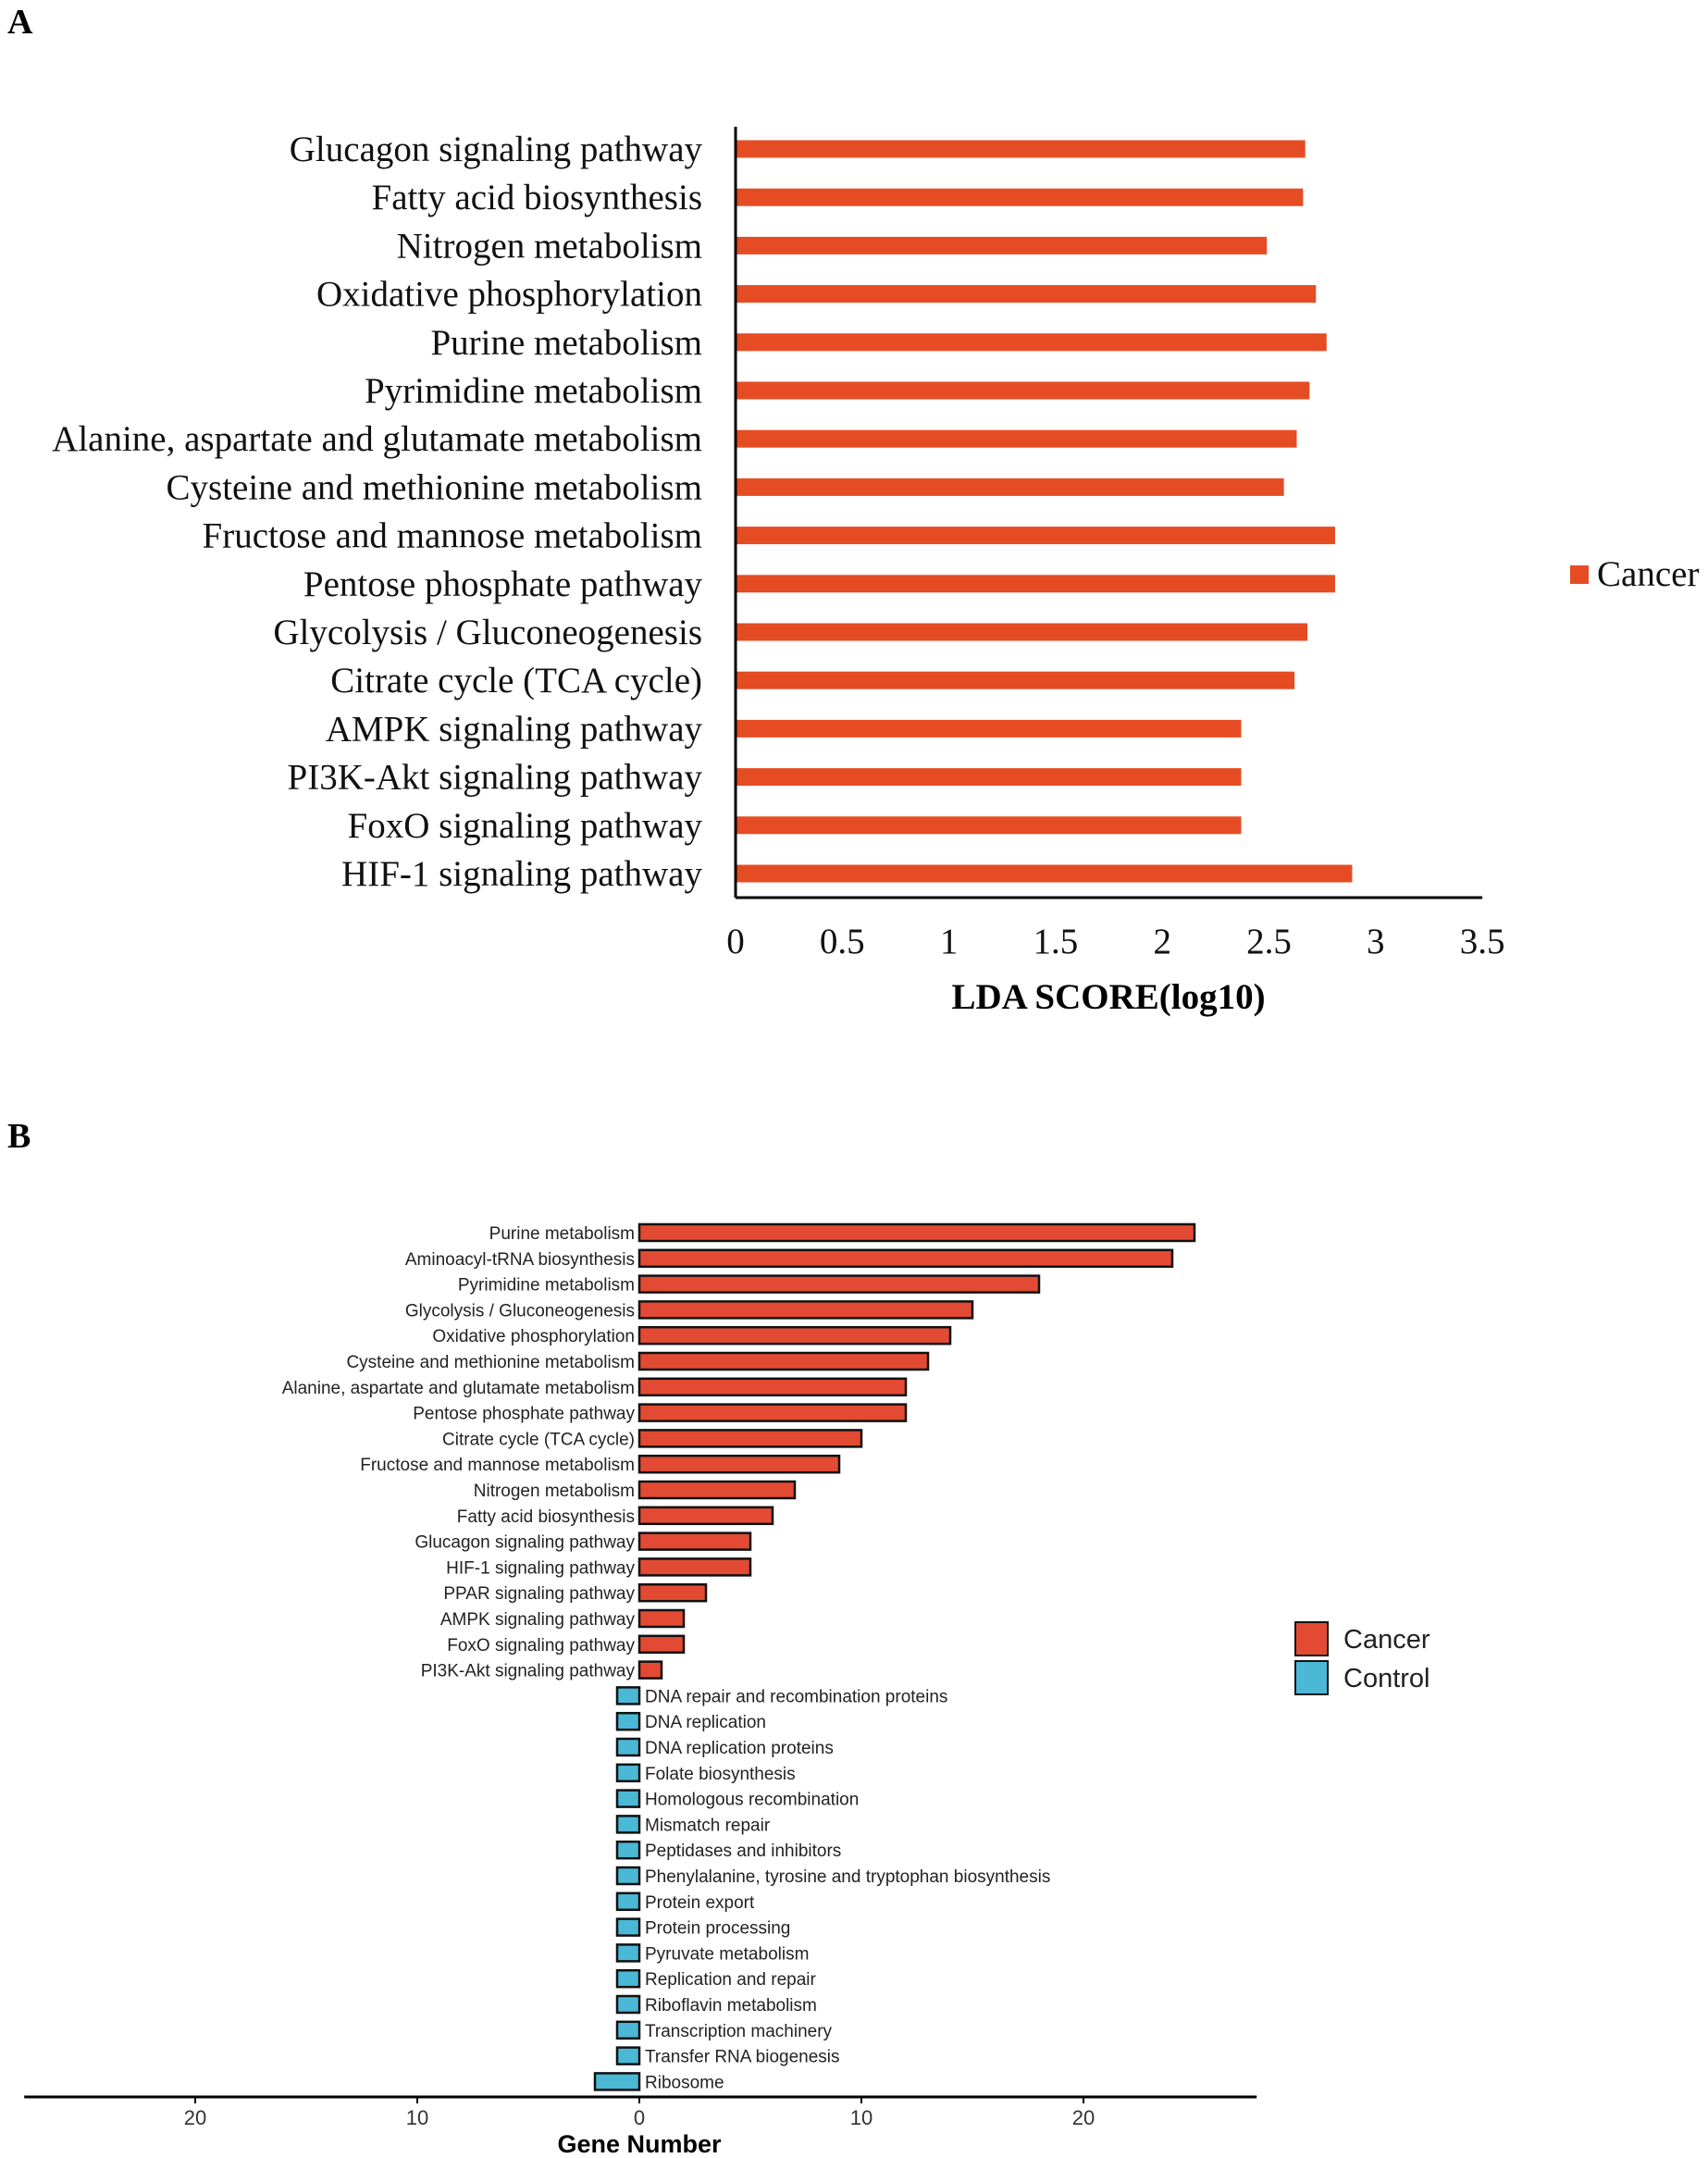 This screenshot has height=2158, width=1708. What do you see at coordinates (739, 2031) in the screenshot?
I see `category-label: Transcription machinery` at bounding box center [739, 2031].